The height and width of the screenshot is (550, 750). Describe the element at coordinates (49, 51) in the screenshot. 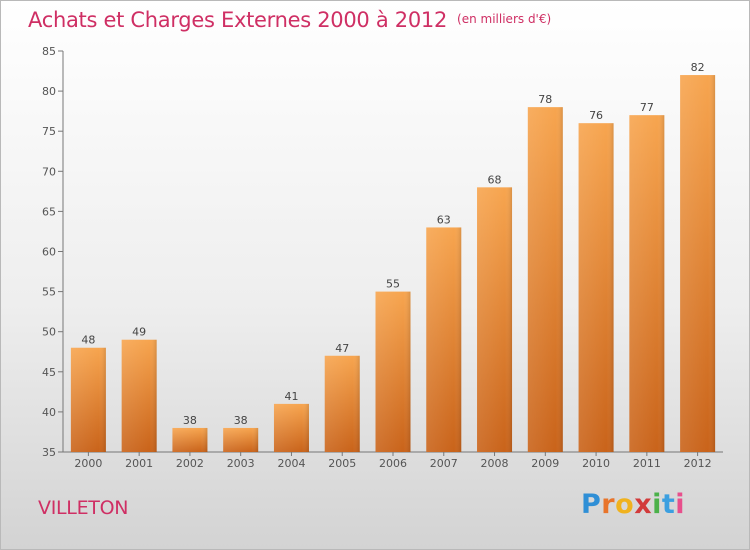

I see `y-tick-label: 85` at that location.